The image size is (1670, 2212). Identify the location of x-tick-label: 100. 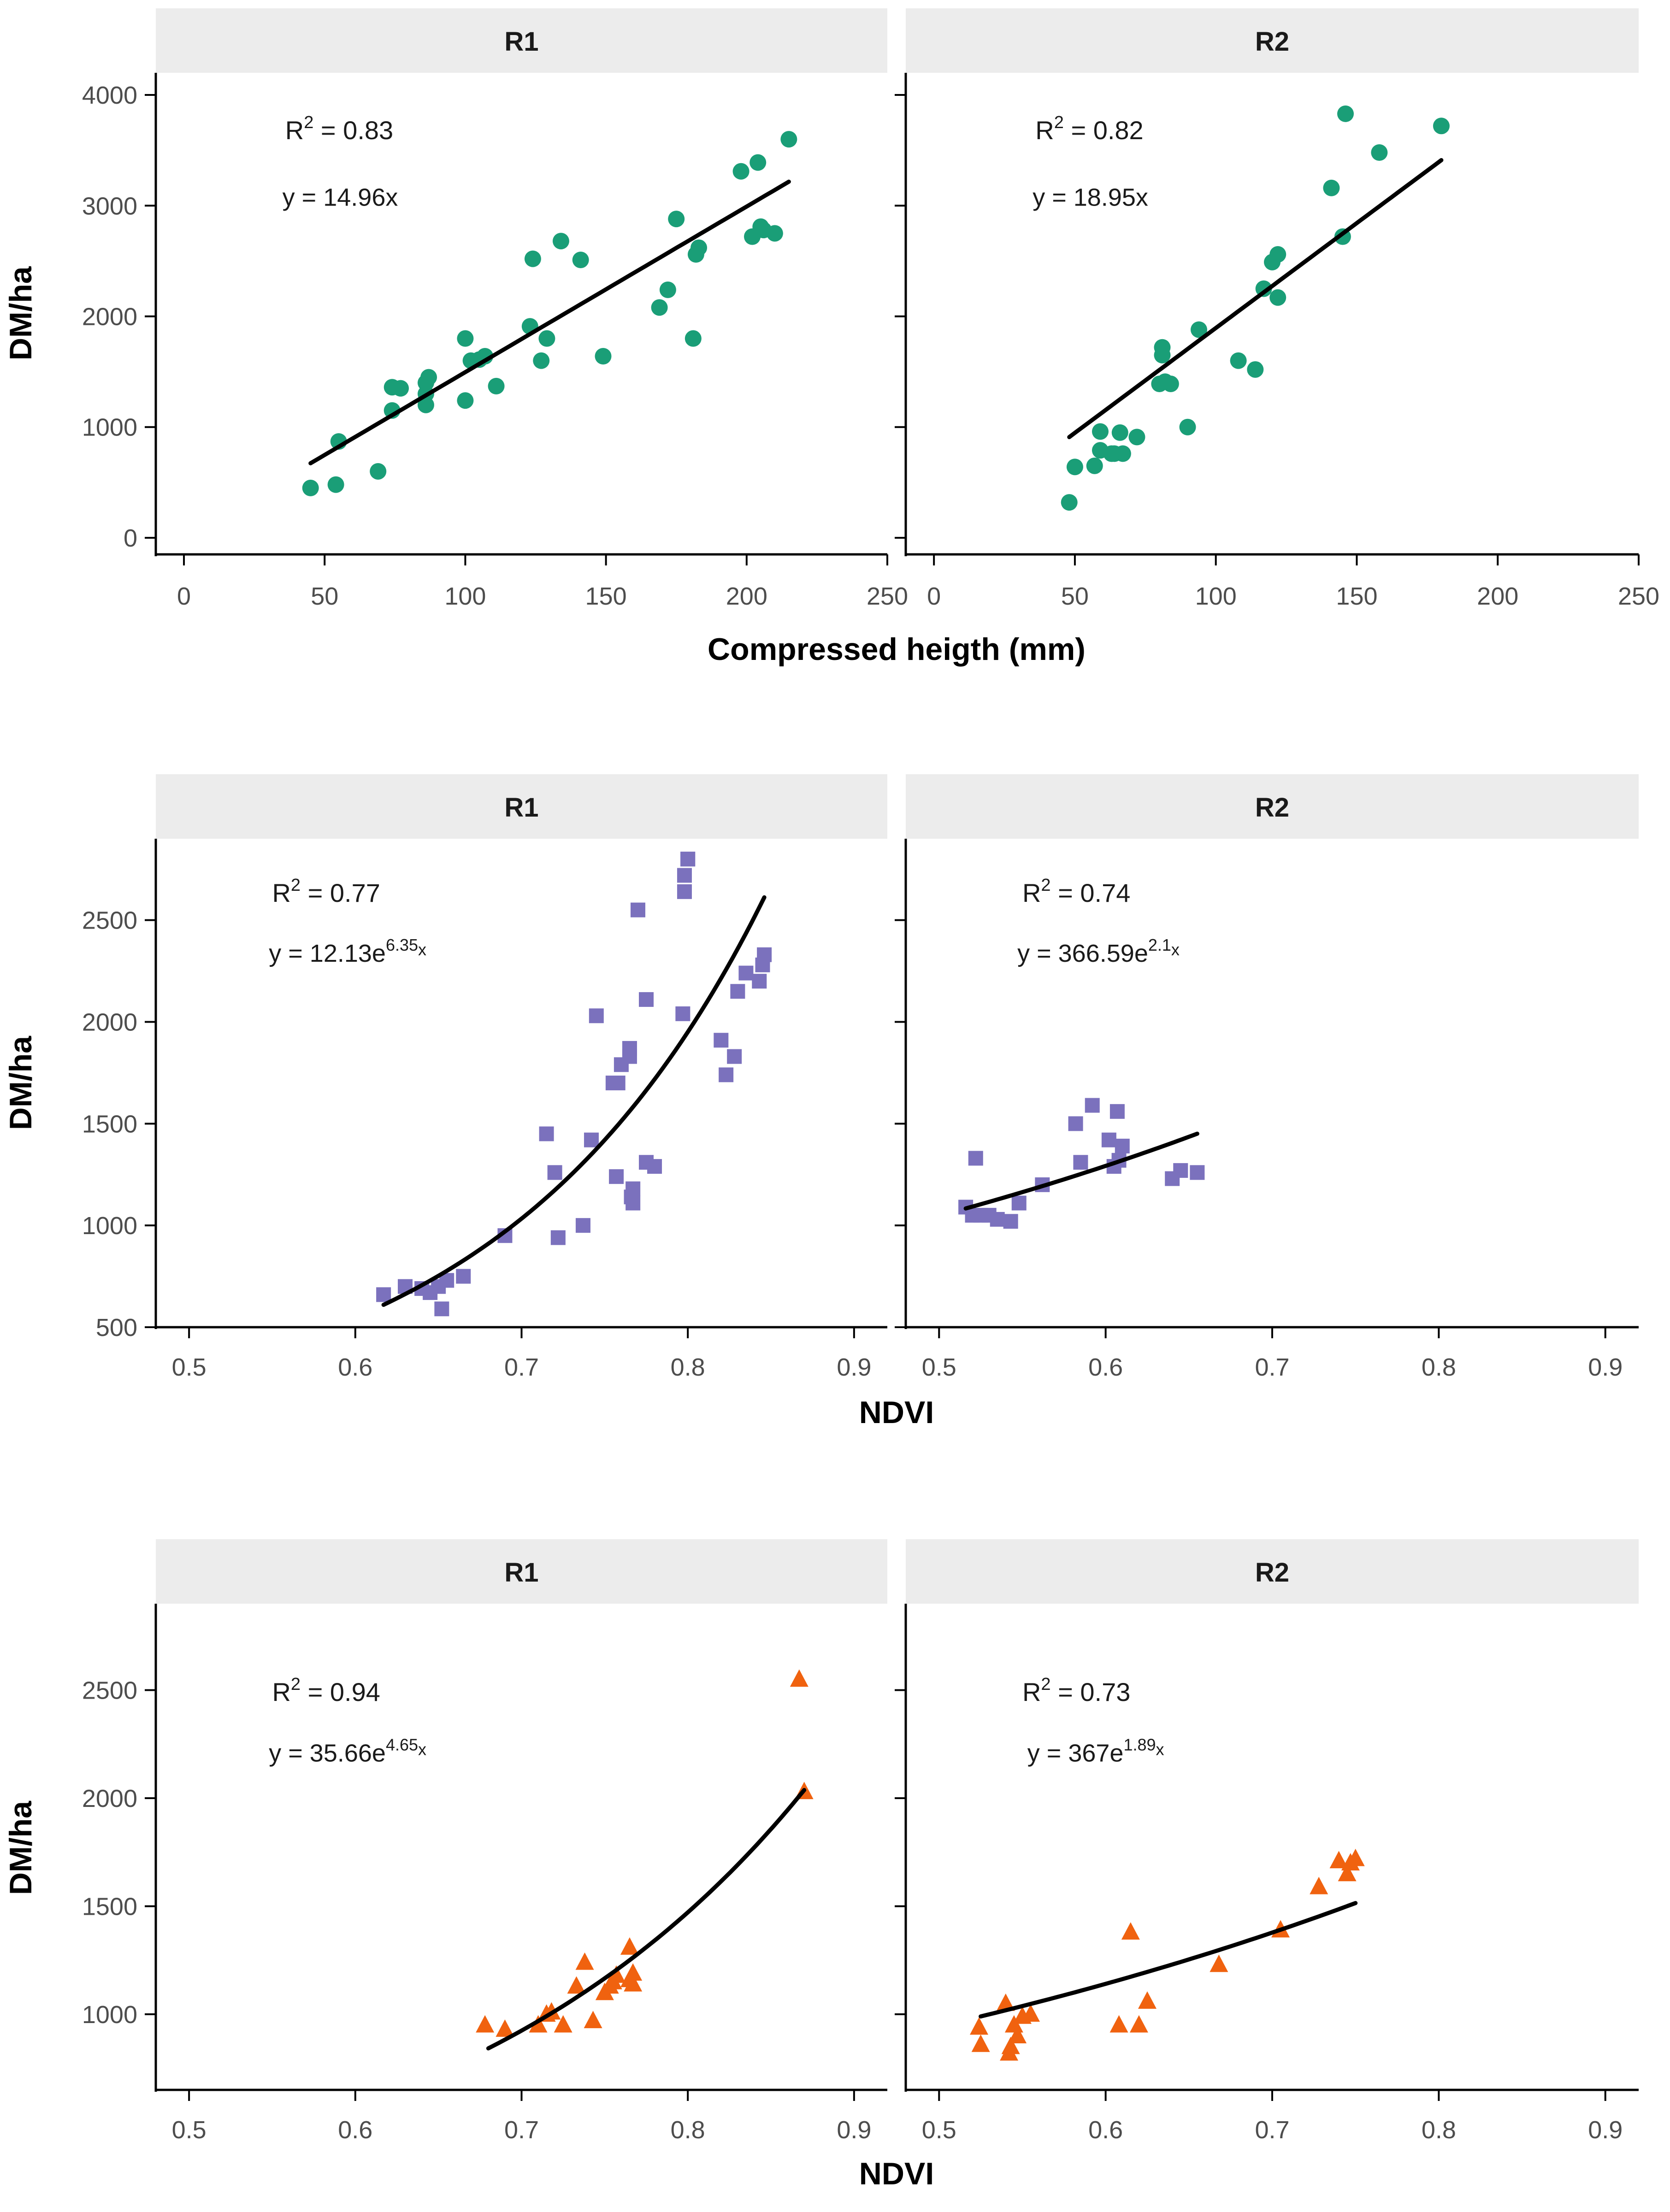
(465, 596).